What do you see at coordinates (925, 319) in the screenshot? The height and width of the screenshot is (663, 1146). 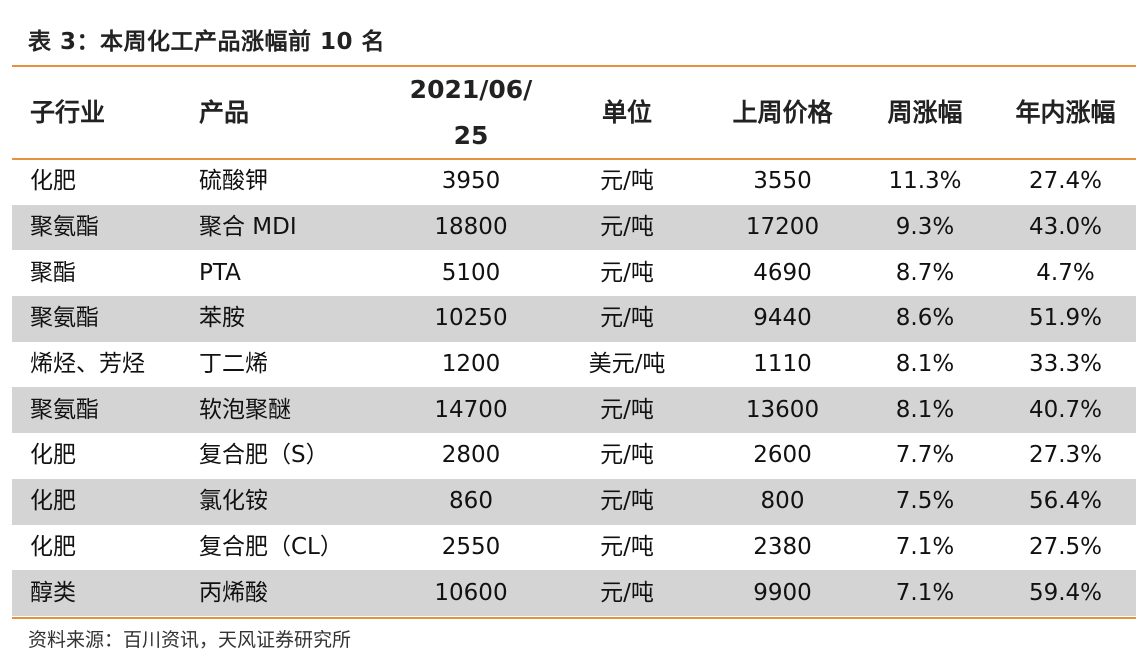 I see `cell-weekly: 8.6%` at bounding box center [925, 319].